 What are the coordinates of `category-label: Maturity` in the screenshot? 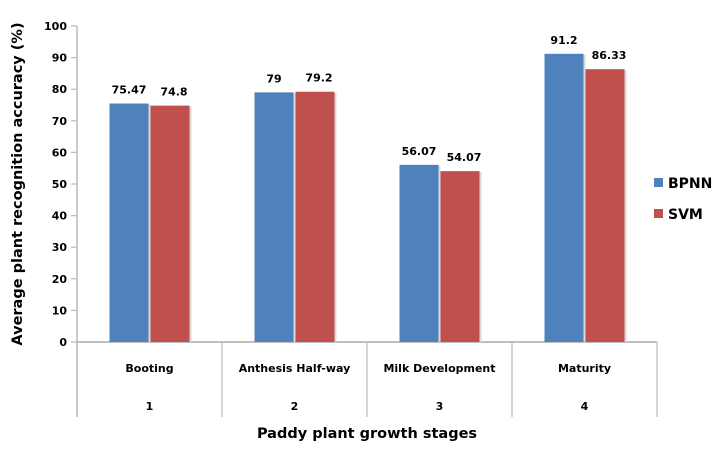 It's located at (584, 368).